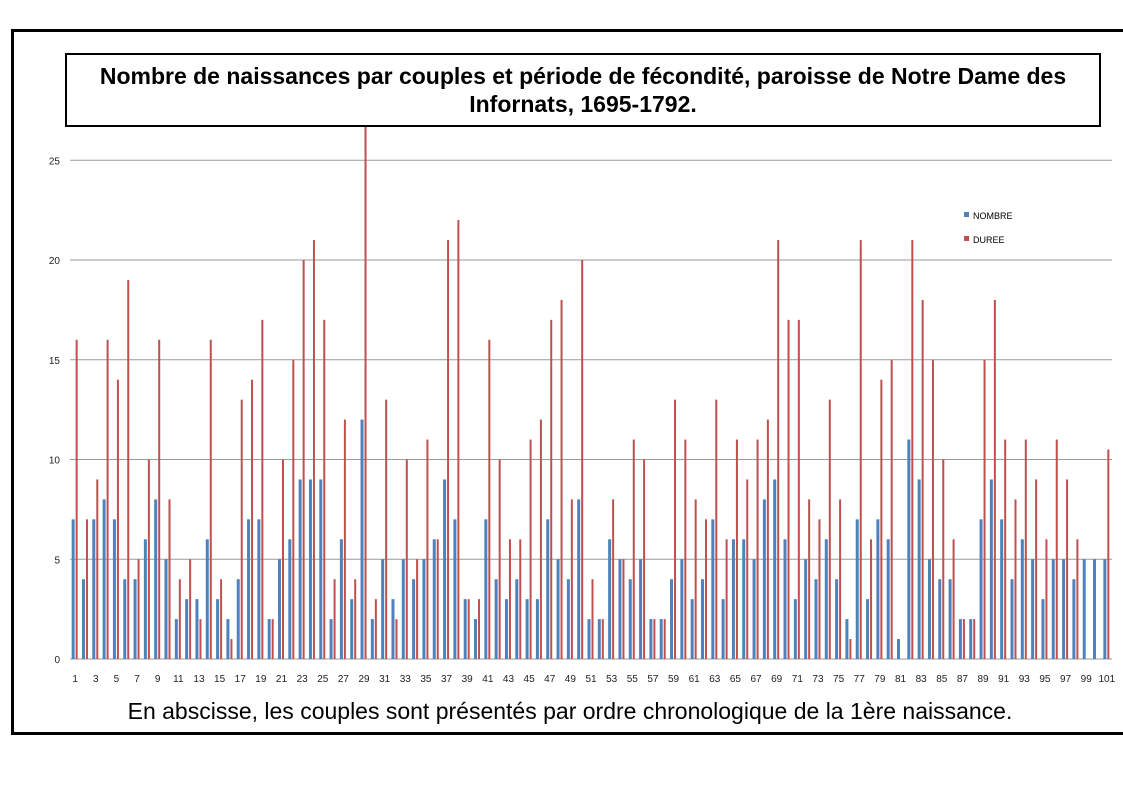 The image size is (1123, 794). Describe the element at coordinates (199, 679) in the screenshot. I see `x-tick-label: 13` at that location.